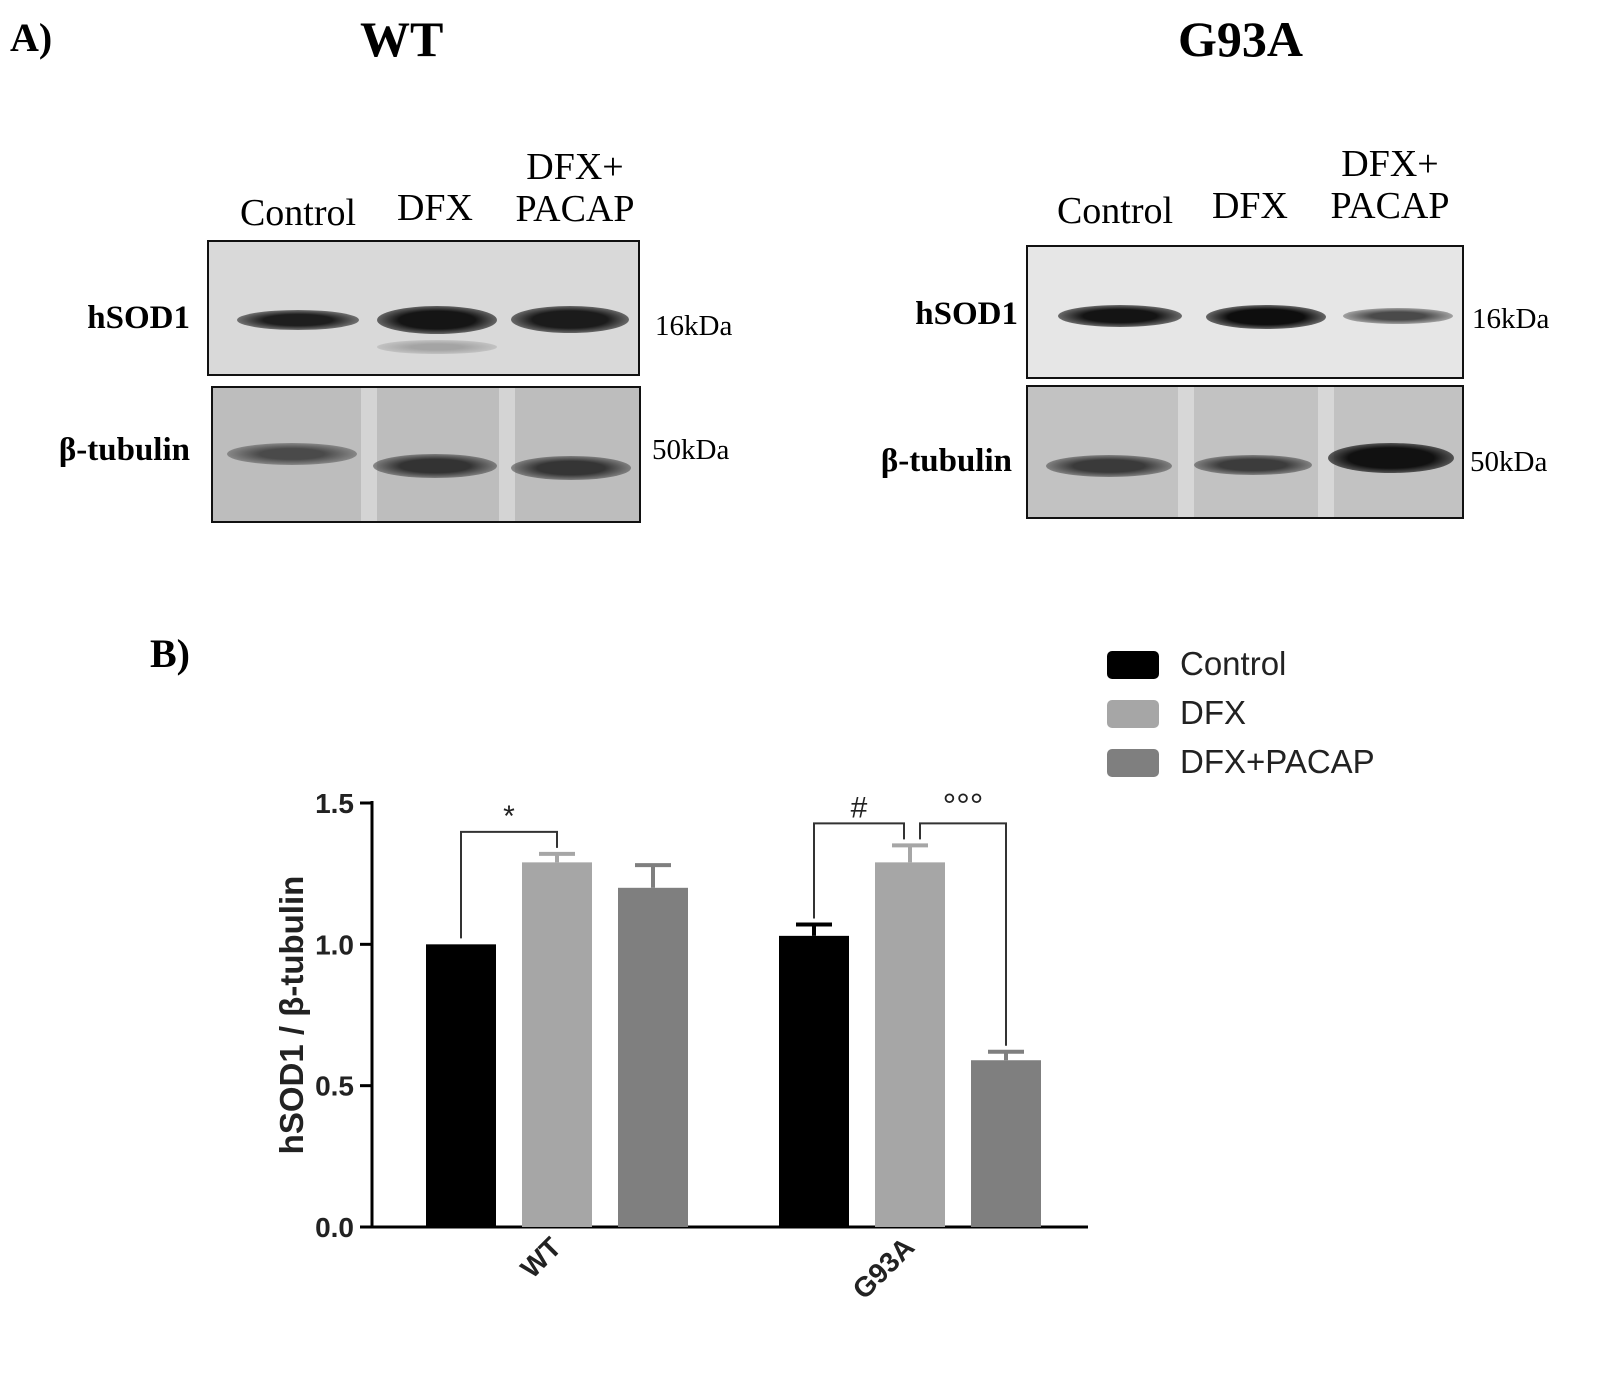 This screenshot has height=1377, width=1619. What do you see at coordinates (509, 816) in the screenshot?
I see `significance-symbol-0: *` at bounding box center [509, 816].